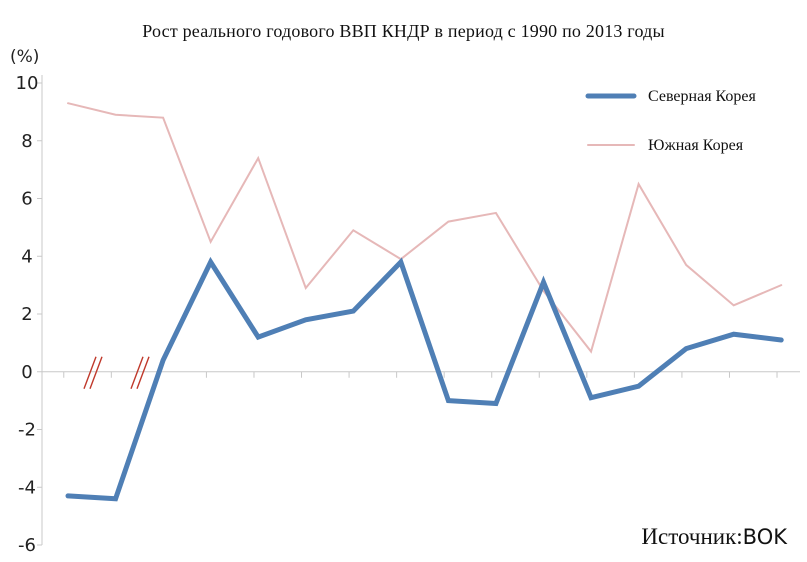  What do you see at coordinates (764, 537) in the screenshot?
I see `source-value: BOK` at bounding box center [764, 537].